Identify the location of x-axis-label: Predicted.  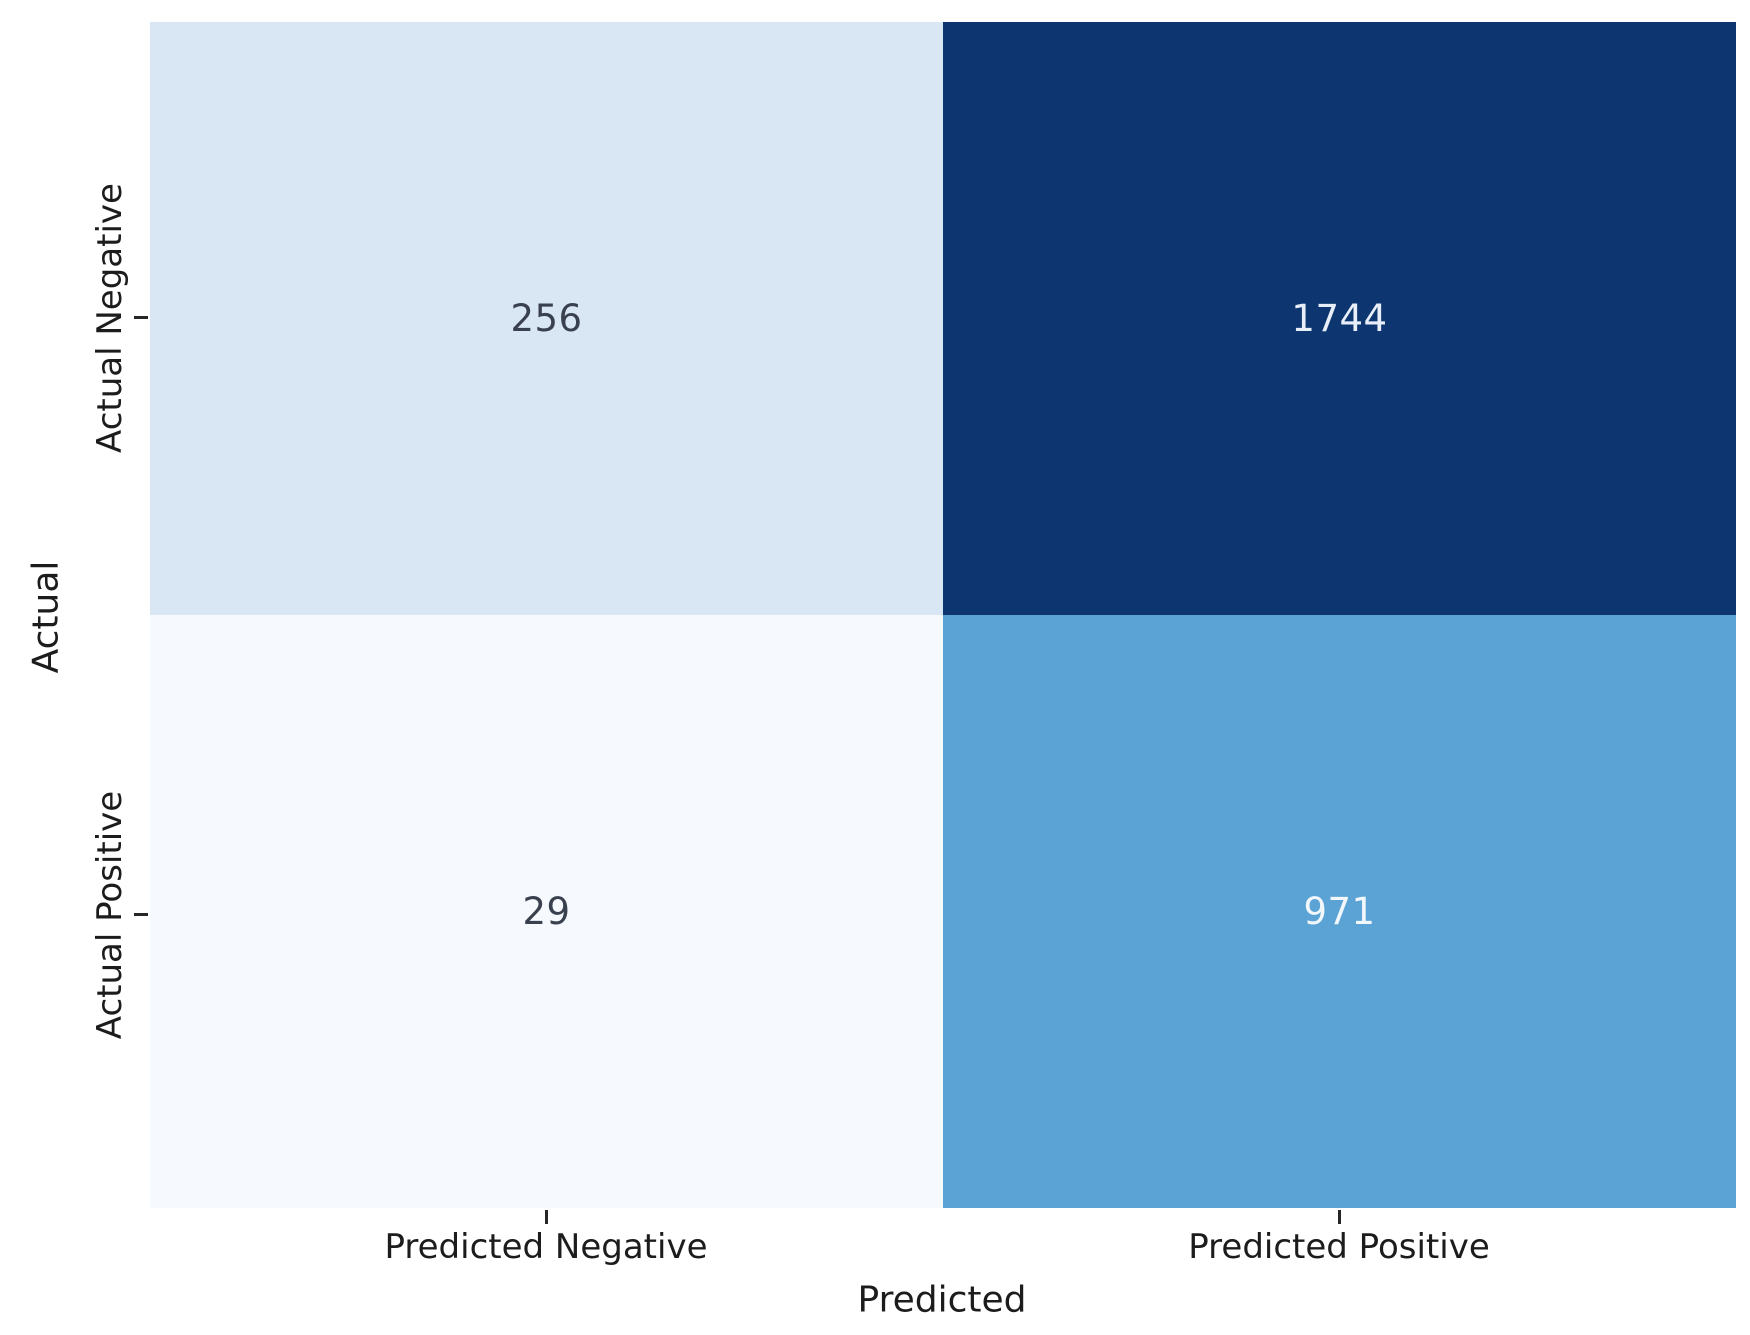
(942, 1300).